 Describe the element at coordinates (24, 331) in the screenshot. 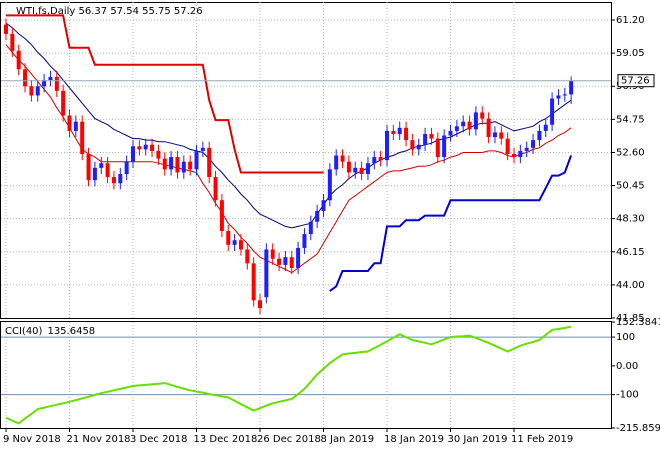

I see `indicator-title: CCI(40)` at that location.